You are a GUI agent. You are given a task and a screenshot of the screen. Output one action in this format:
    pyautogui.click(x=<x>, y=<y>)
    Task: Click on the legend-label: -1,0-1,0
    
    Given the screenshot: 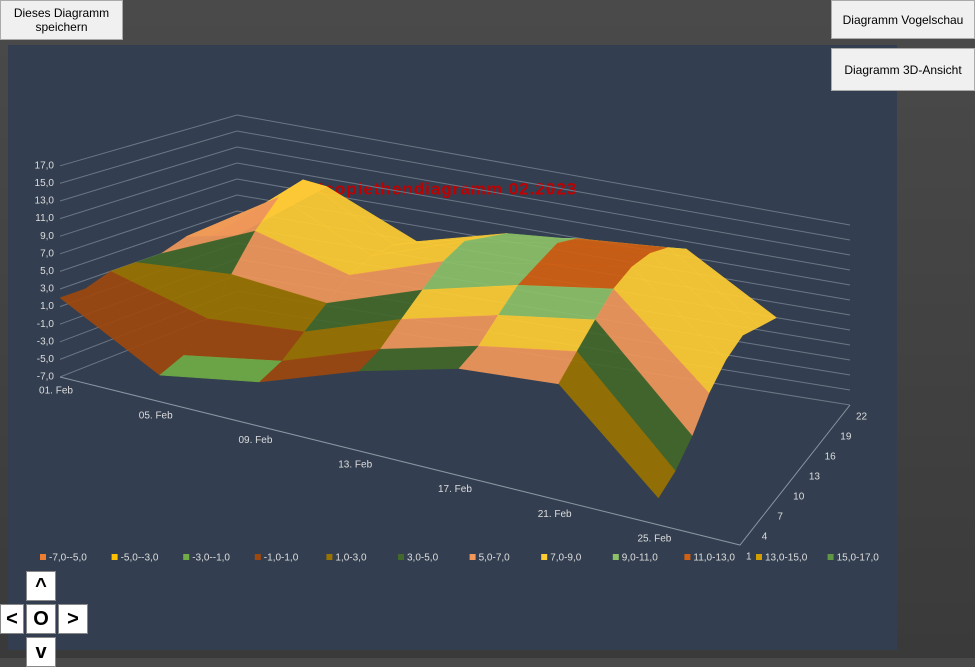 What is the action you would take?
    pyautogui.click(x=281, y=558)
    